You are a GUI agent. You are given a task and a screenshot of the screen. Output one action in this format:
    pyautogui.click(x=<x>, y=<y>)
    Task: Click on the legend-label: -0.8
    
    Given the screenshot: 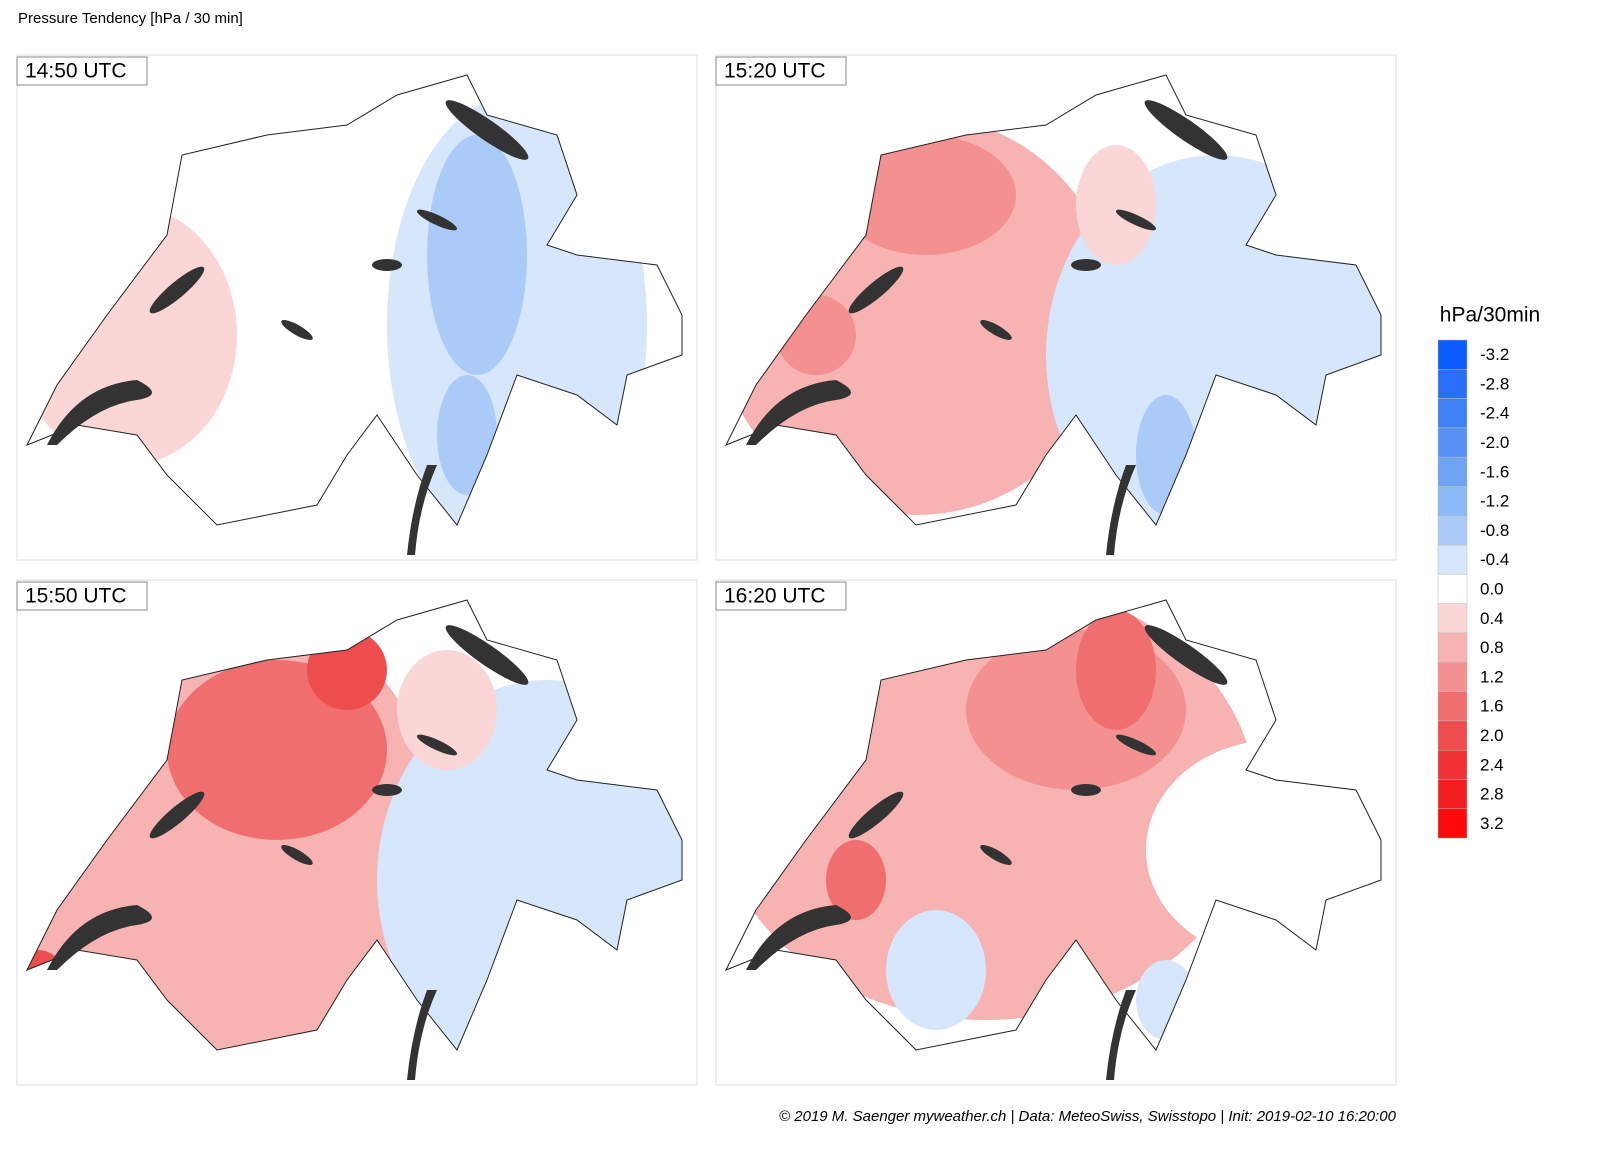 What is the action you would take?
    pyautogui.click(x=1494, y=530)
    